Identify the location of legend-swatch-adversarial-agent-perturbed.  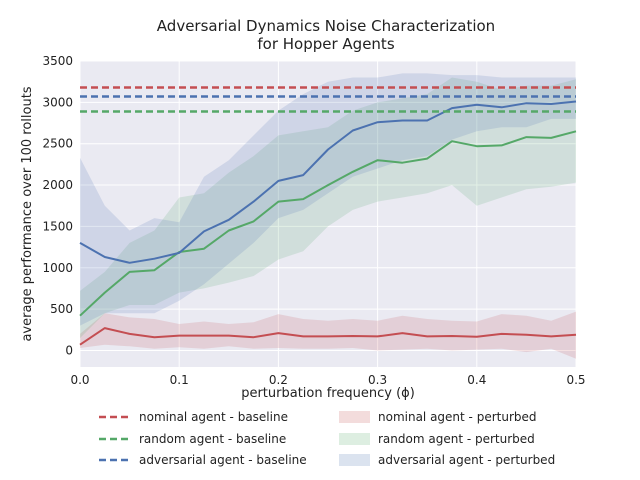
(354, 460).